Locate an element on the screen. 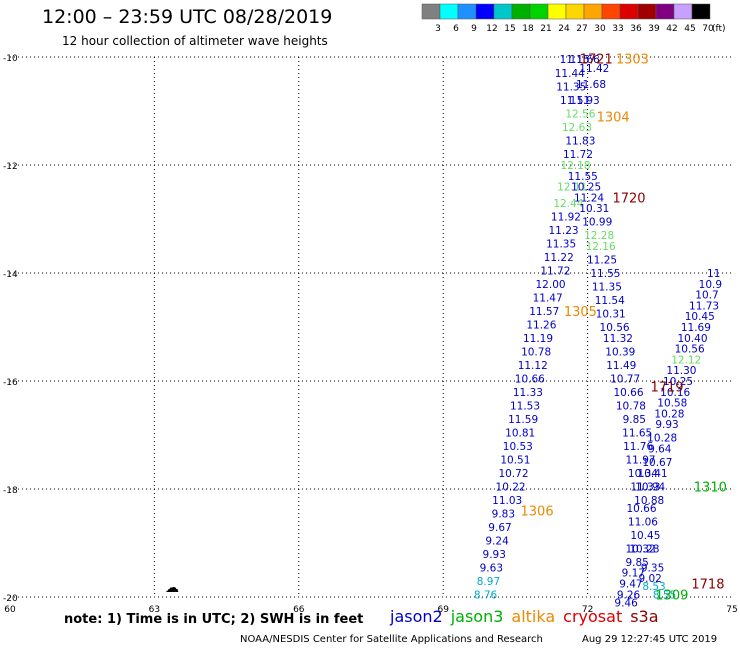  swh-point: 11.68 is located at coordinates (591, 85).